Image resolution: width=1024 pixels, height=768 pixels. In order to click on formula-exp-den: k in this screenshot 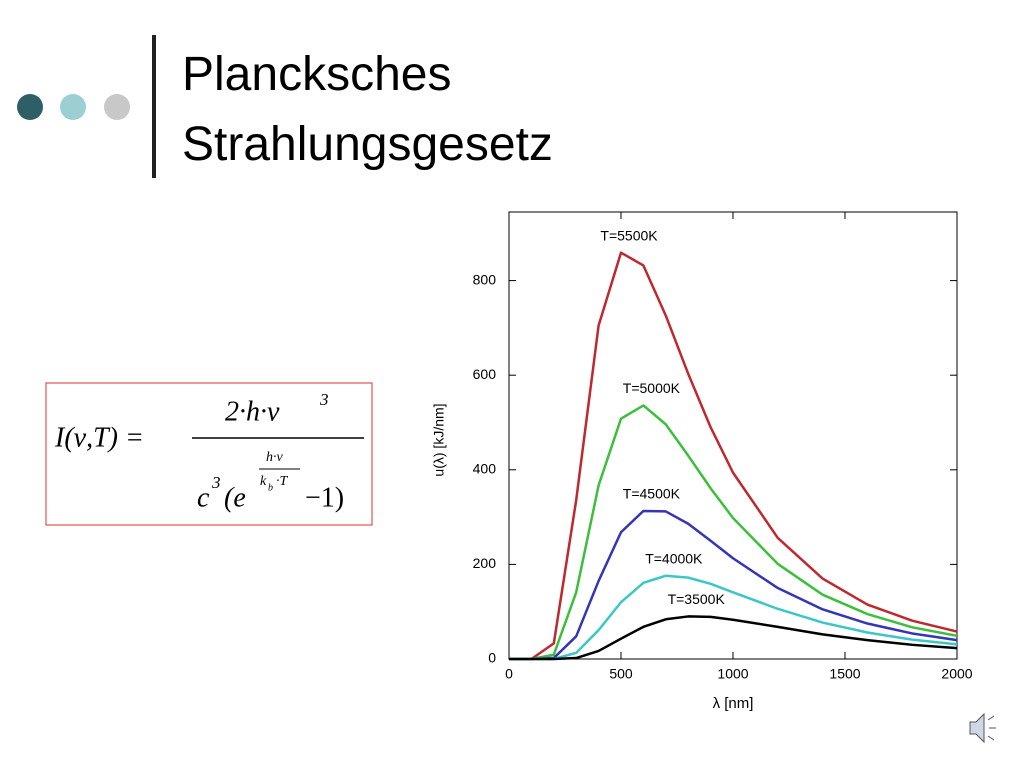, I will do `click(263, 481)`.